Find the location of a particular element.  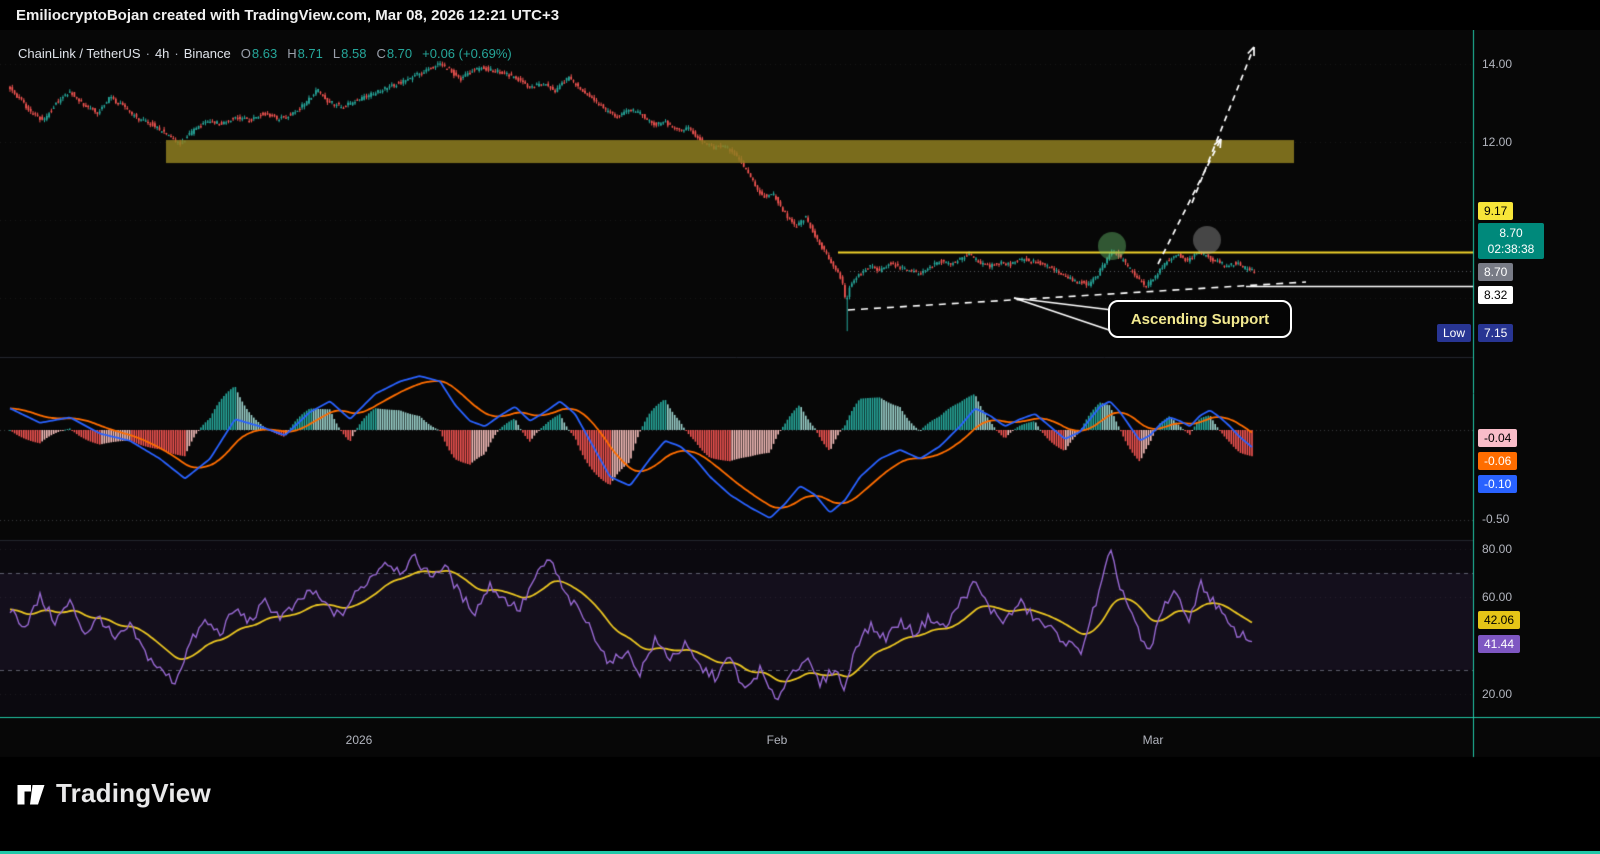

price-tick-12: 12.00 is located at coordinates (1497, 142).